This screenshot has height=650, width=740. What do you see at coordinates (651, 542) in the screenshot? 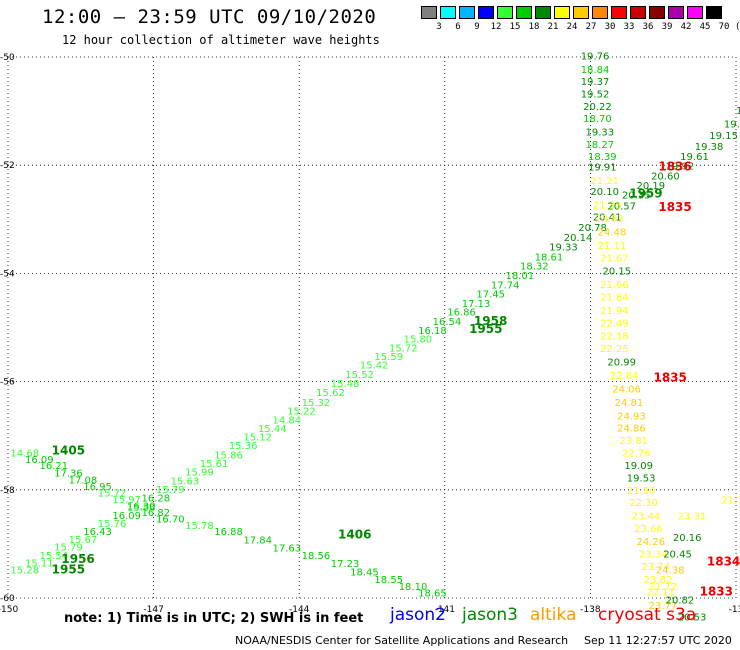
I see `swh-value-label: 24.26` at bounding box center [651, 542].